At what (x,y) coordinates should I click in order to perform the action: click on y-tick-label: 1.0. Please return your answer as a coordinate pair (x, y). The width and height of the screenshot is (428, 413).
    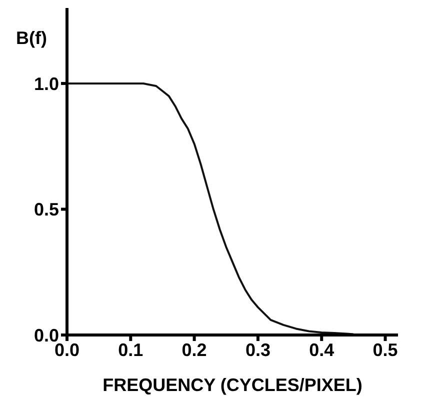
    Looking at the image, I should click on (46, 84).